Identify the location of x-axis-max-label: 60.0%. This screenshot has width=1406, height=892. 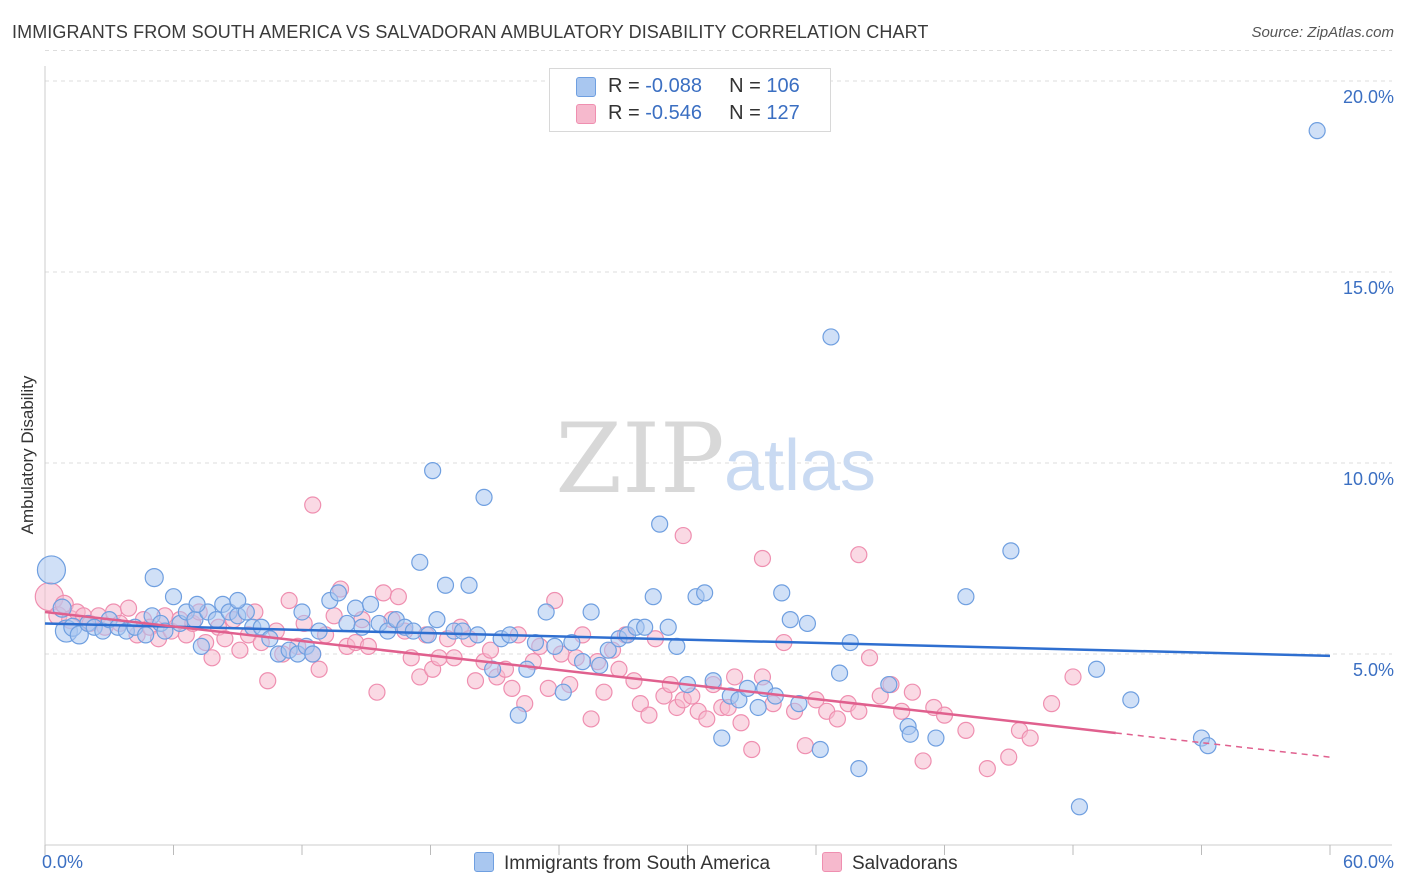
(1368, 862).